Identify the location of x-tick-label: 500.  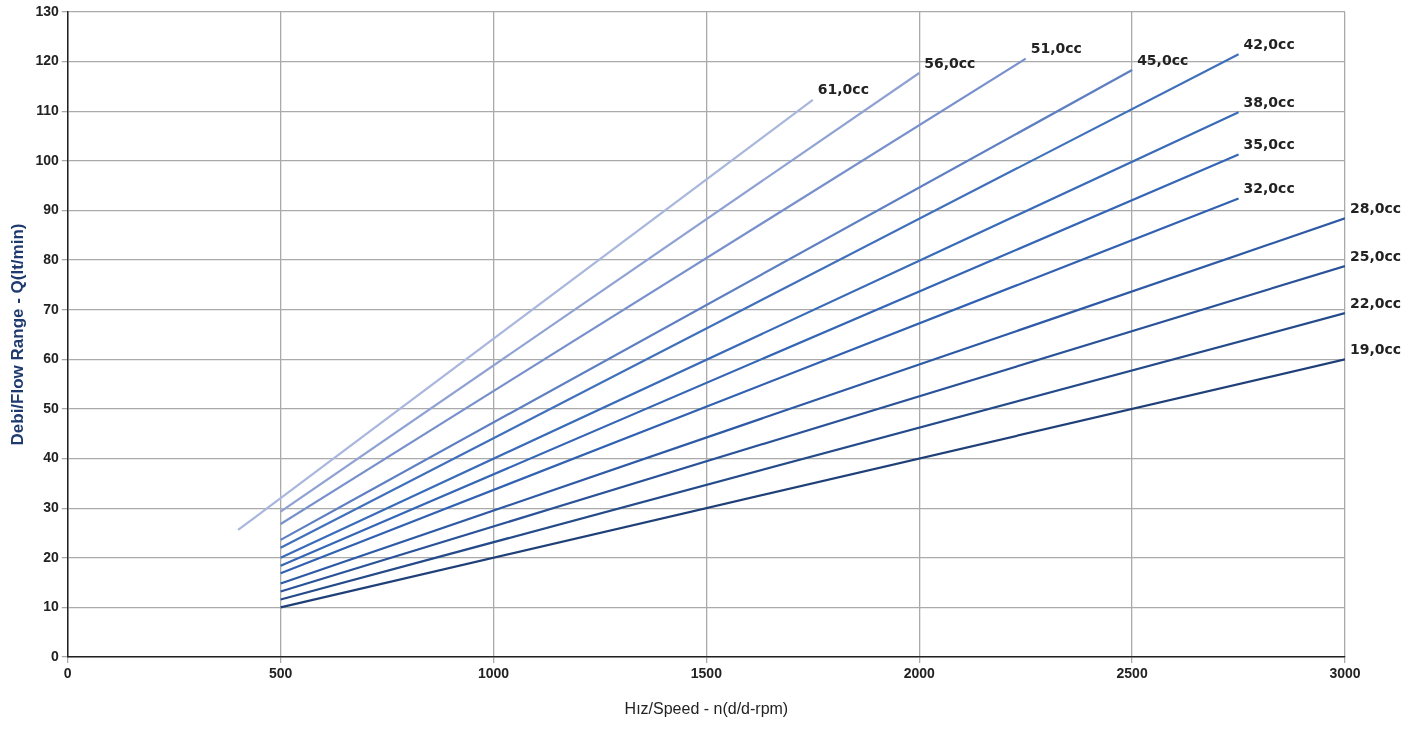
(280, 673).